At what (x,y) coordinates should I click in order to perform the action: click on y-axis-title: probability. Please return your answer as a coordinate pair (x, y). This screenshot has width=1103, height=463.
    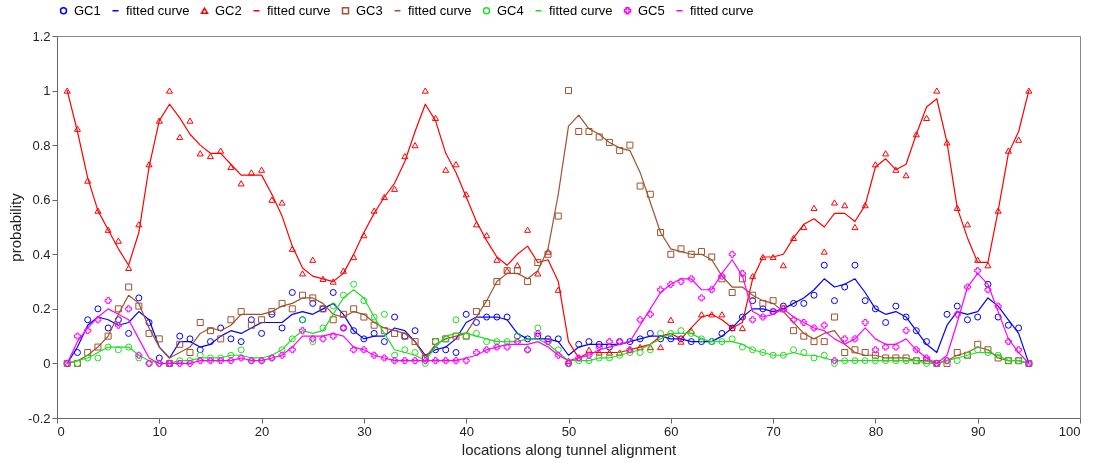
    Looking at the image, I should click on (16, 227).